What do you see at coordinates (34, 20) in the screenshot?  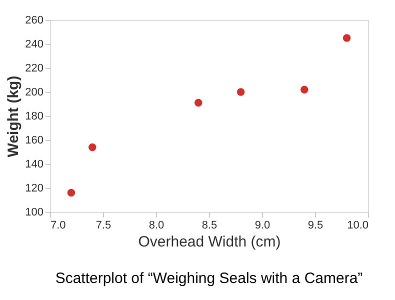 I see `y-tick-label: 260` at bounding box center [34, 20].